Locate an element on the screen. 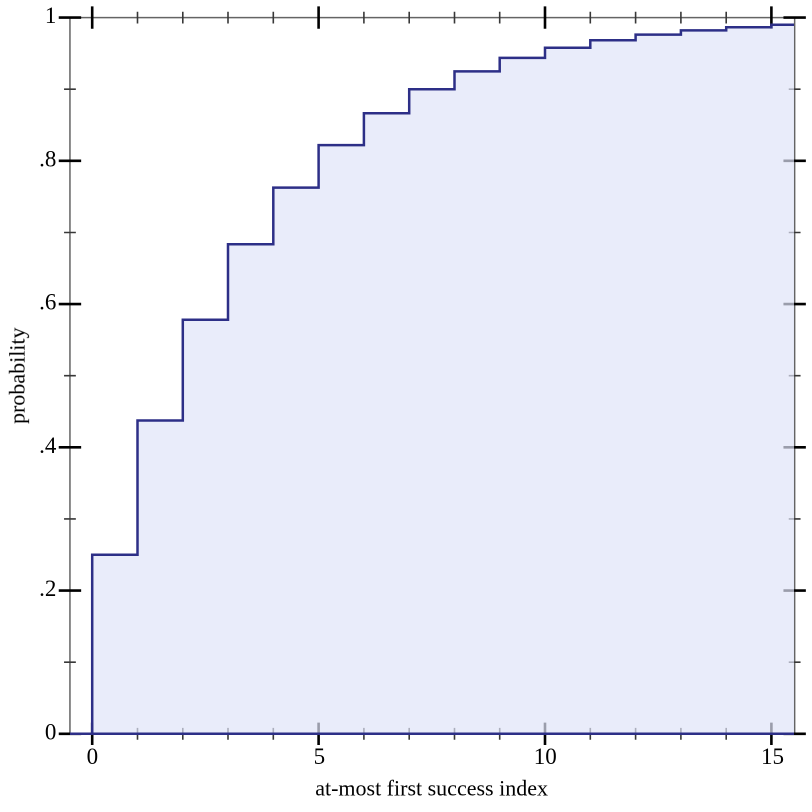 The width and height of the screenshot is (812, 812). svg-text: probability is located at coordinates (17, 375).